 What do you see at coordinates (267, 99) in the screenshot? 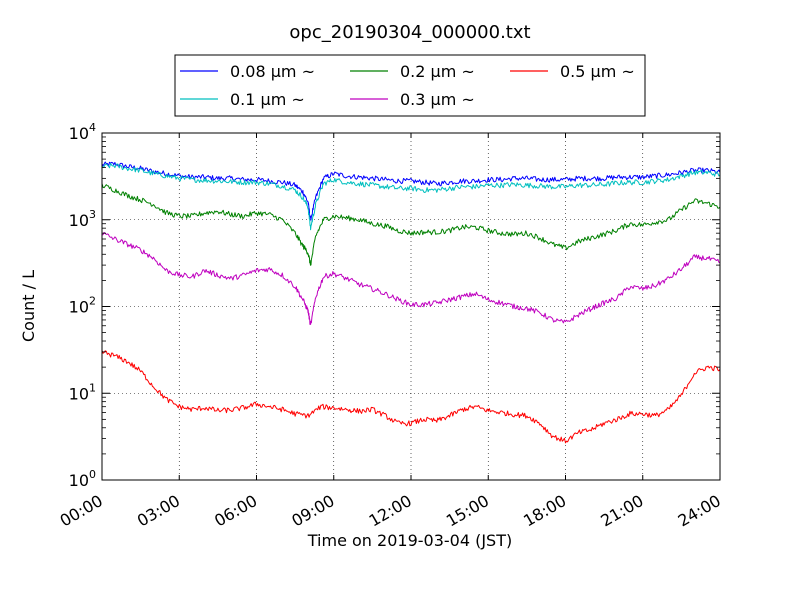
I see `legend-label: 0.1 μm ~` at bounding box center [267, 99].